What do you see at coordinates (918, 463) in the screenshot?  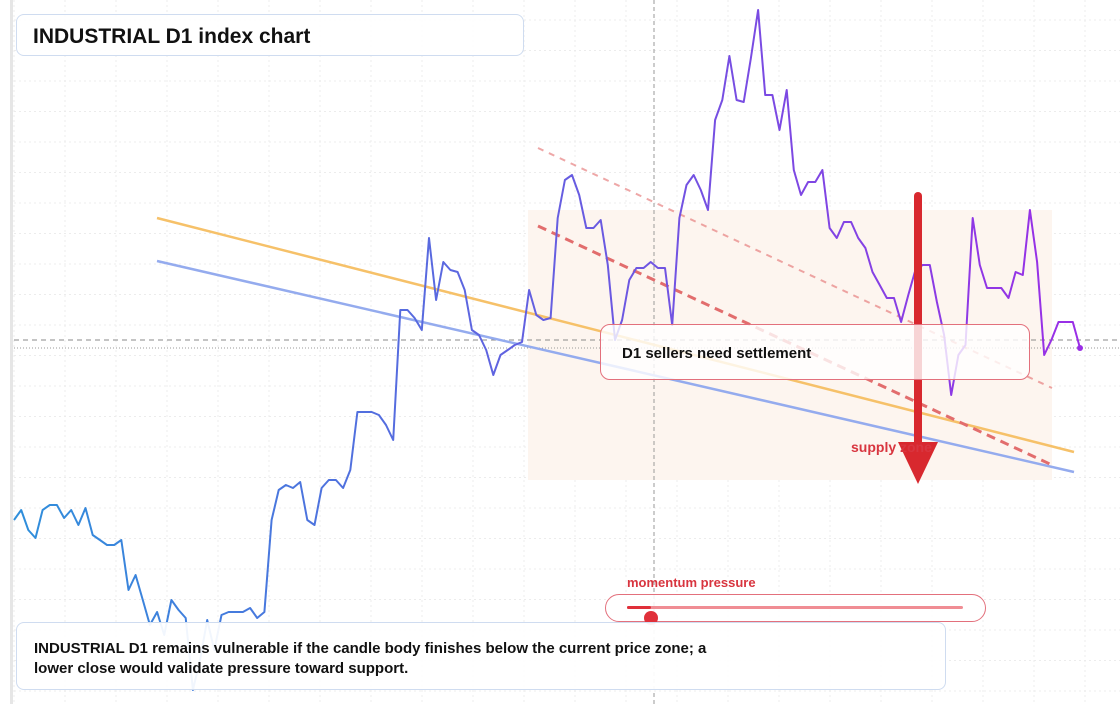 I see `arrow-head` at bounding box center [918, 463].